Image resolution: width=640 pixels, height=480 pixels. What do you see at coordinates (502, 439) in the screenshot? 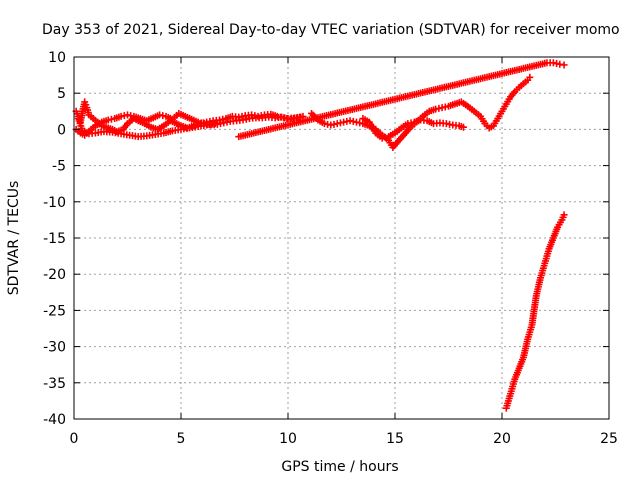
I see `x-tick-label: 20` at bounding box center [502, 439].